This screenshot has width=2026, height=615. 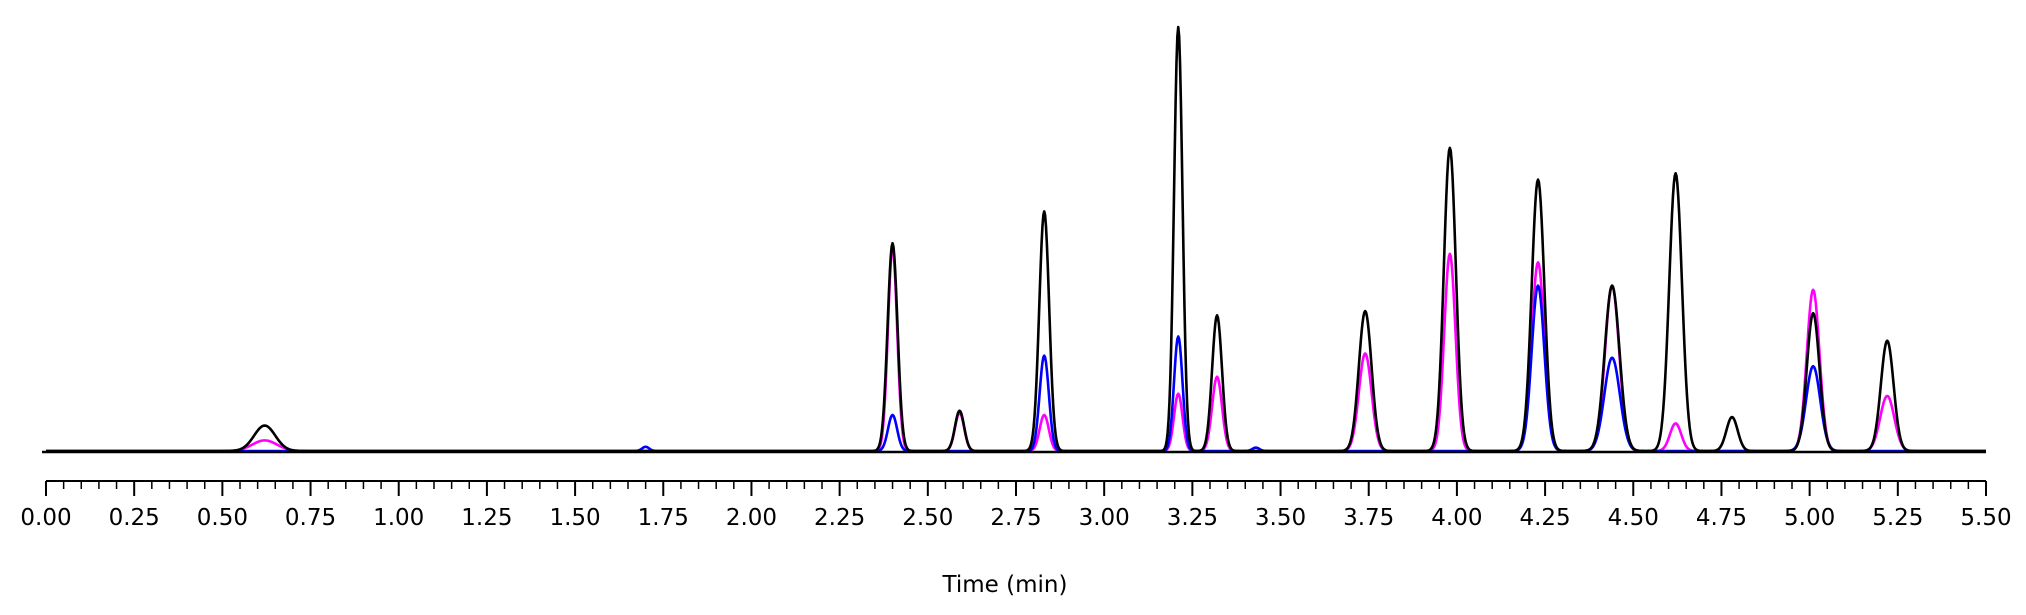 What do you see at coordinates (1544, 518) in the screenshot?
I see `x-tick-label: 4.25` at bounding box center [1544, 518].